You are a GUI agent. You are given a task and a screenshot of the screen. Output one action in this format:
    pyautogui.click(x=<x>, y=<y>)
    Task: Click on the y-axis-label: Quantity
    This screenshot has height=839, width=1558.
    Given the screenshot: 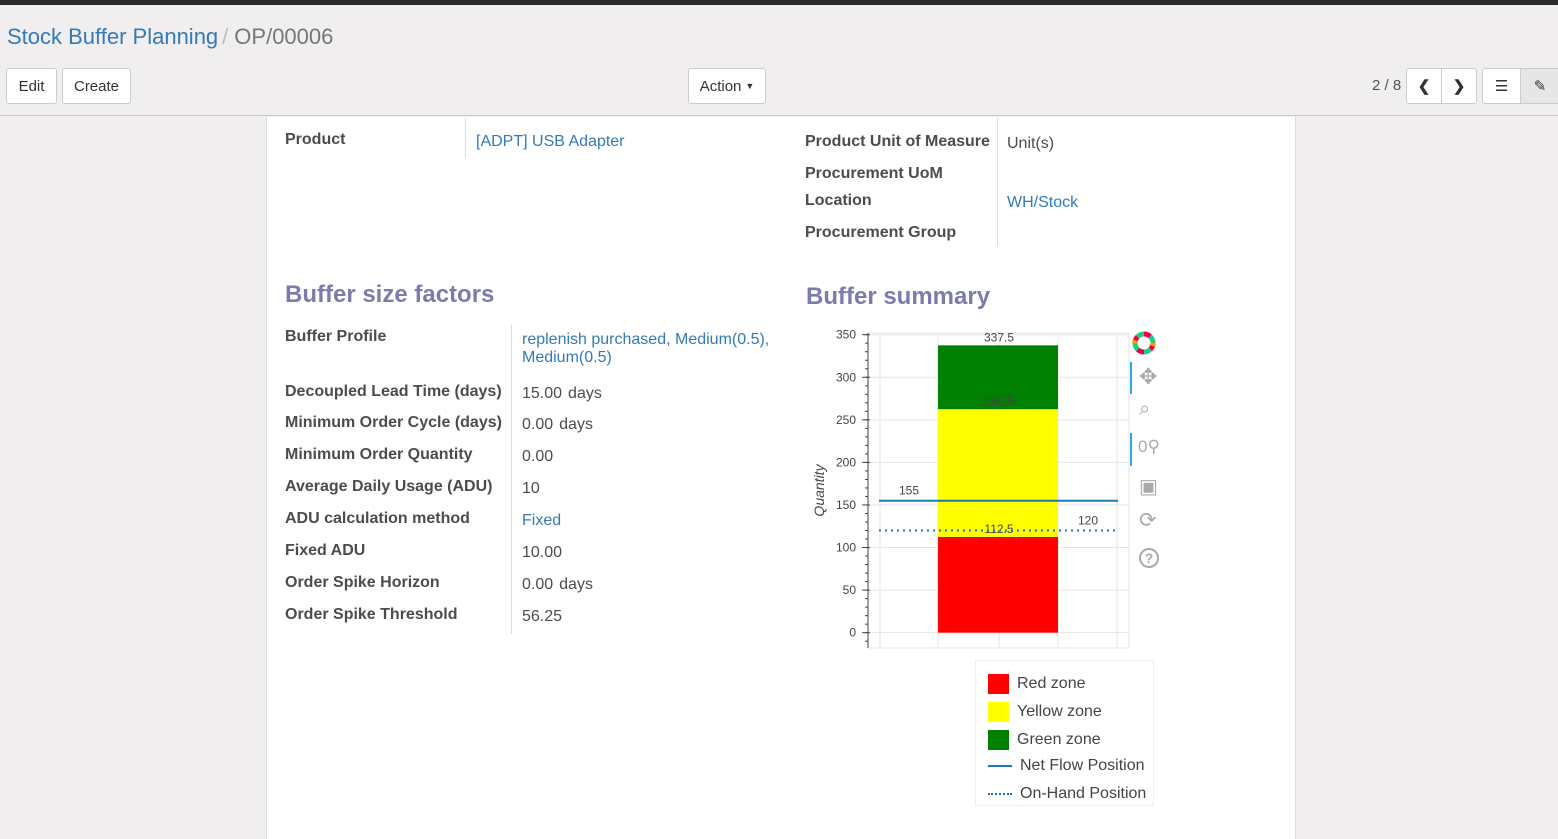 What is the action you would take?
    pyautogui.click(x=819, y=489)
    